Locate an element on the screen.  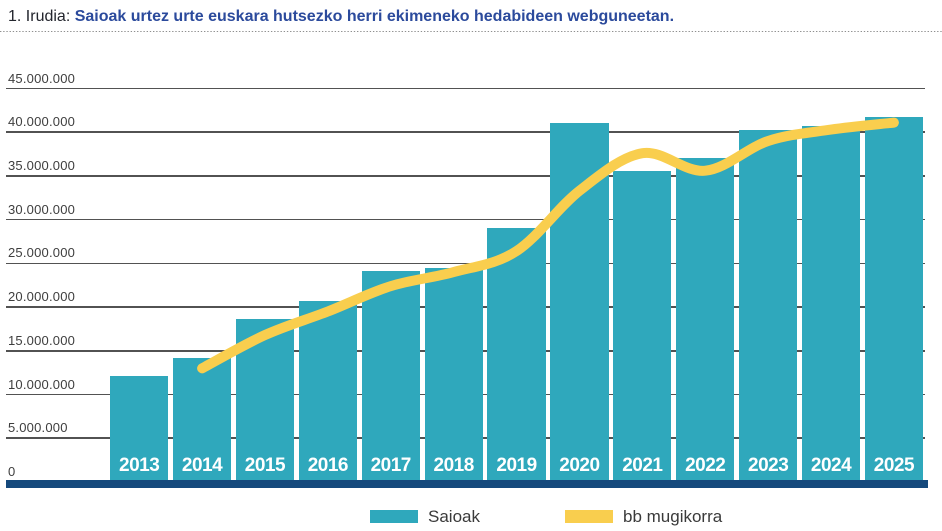
bar-2020: 2020 is located at coordinates (579, 302).